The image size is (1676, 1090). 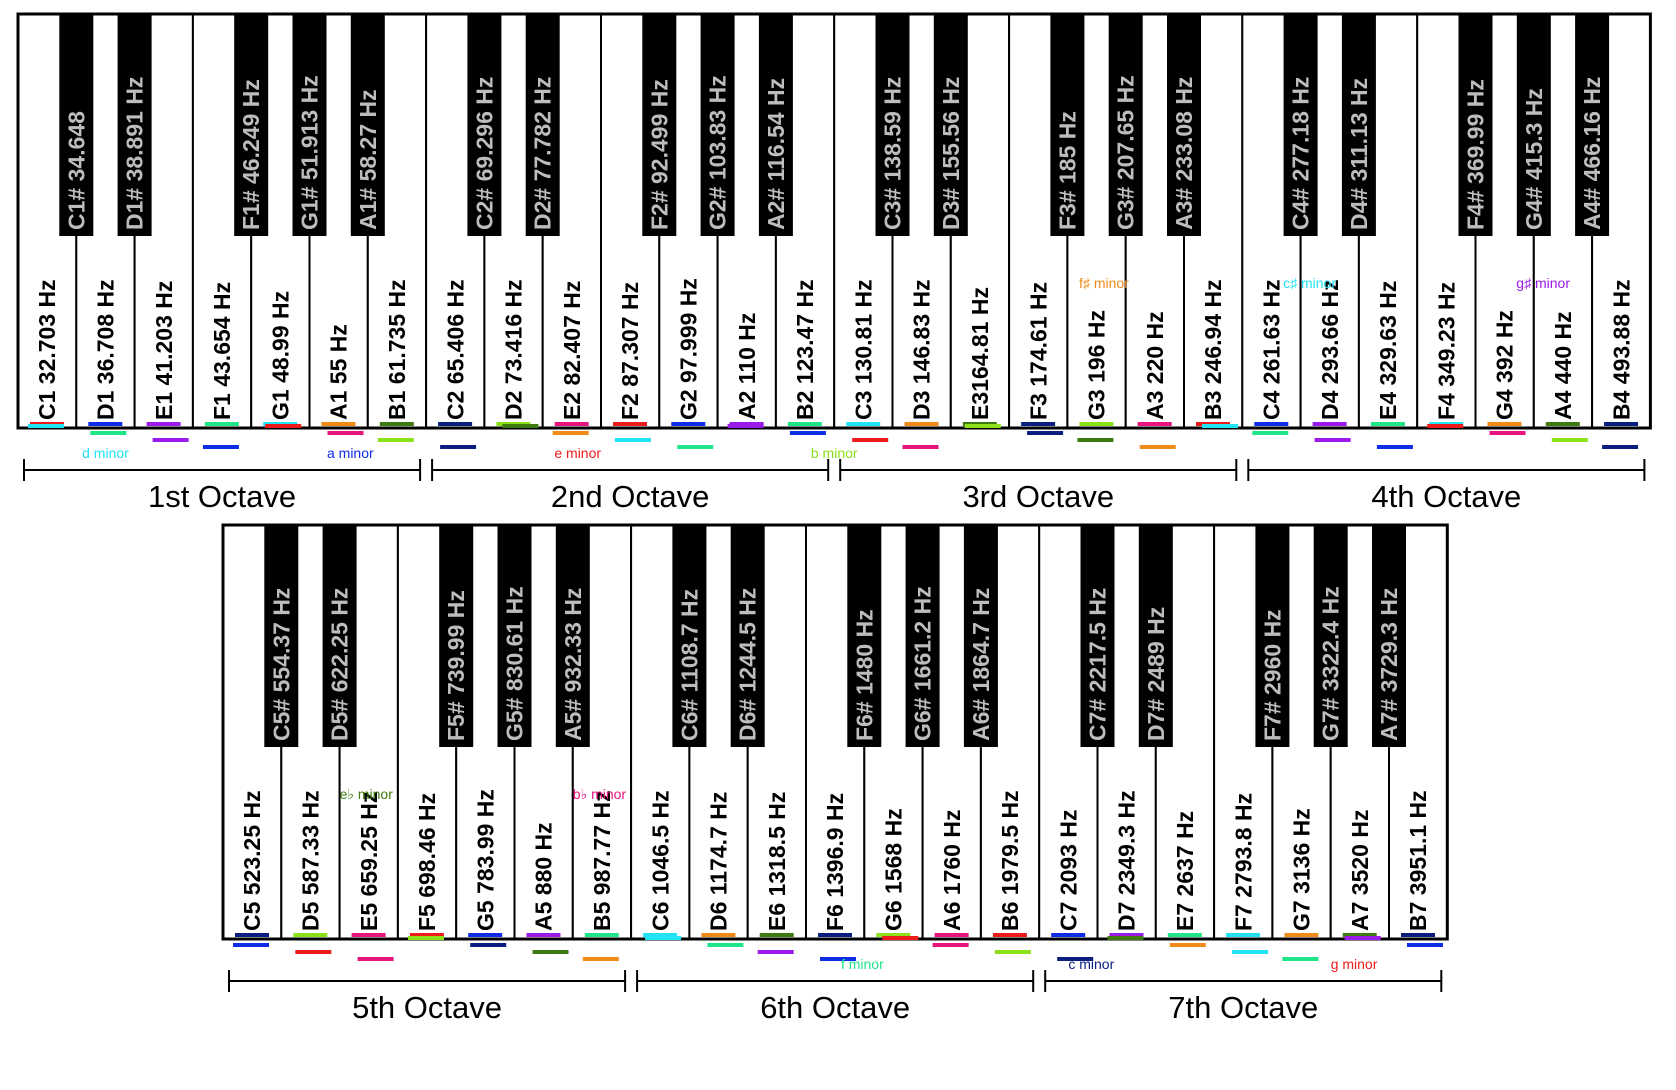 What do you see at coordinates (1271, 349) in the screenshot?
I see `white-key-label: C4 261.63 Hz` at bounding box center [1271, 349].